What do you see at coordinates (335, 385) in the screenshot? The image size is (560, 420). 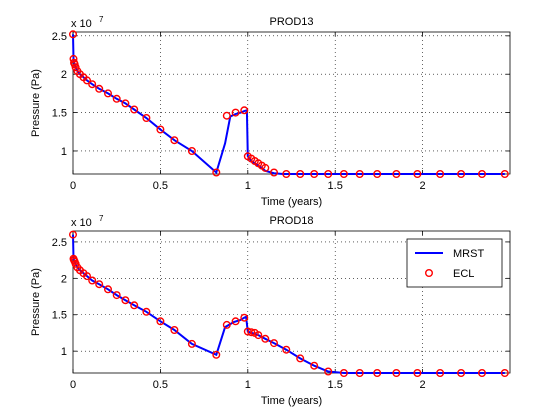 I see `chart2-x-tick-label: 1.5` at bounding box center [335, 385].